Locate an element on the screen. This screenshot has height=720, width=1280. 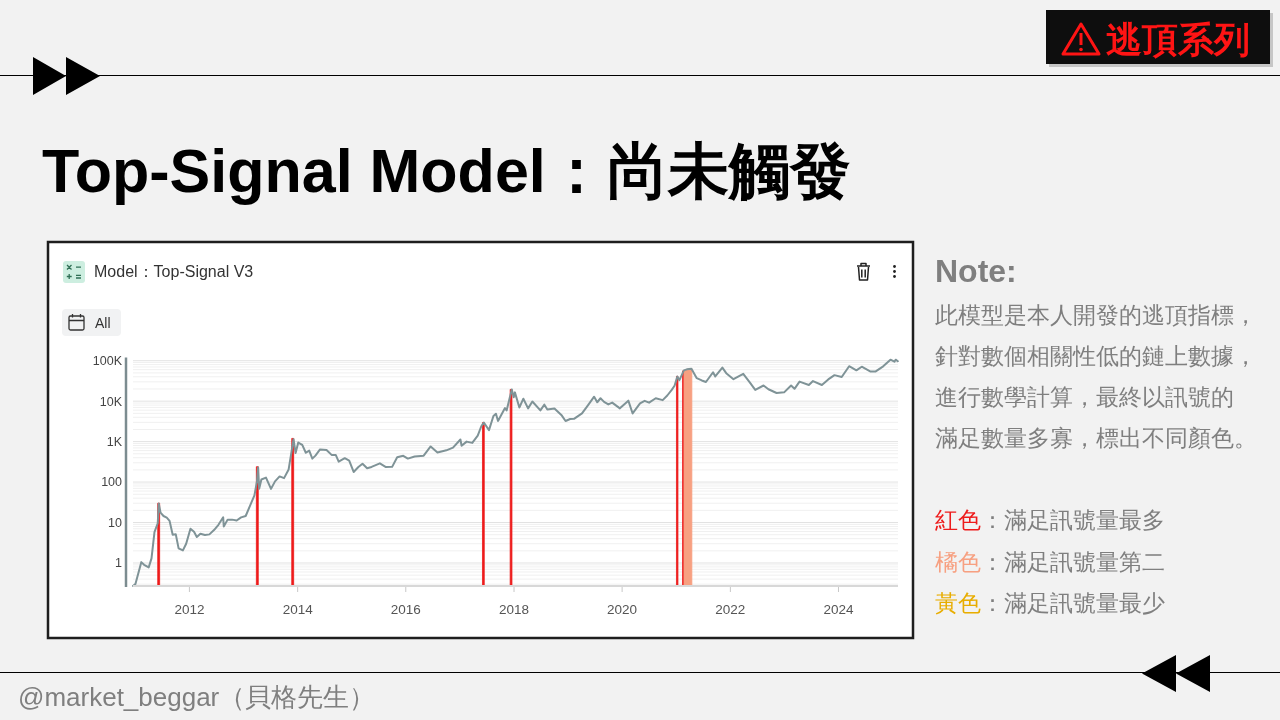
text: 滿足數量多寡，標出不同顏色。 is located at coordinates (1096, 438).